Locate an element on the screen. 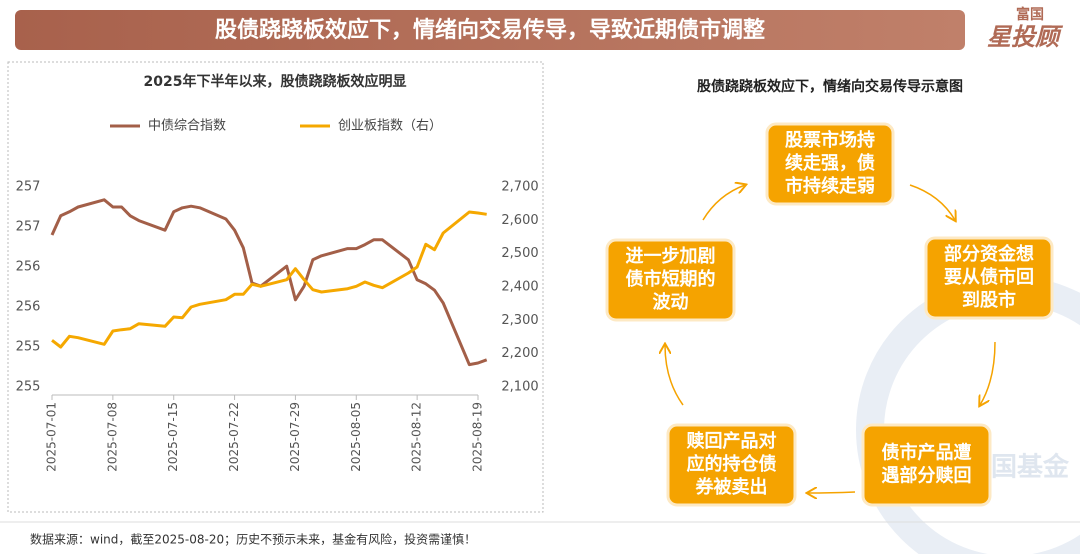  diagram-title: 股债跷跷板效应下，情绪向交易传导示意图 is located at coordinates (830, 86).